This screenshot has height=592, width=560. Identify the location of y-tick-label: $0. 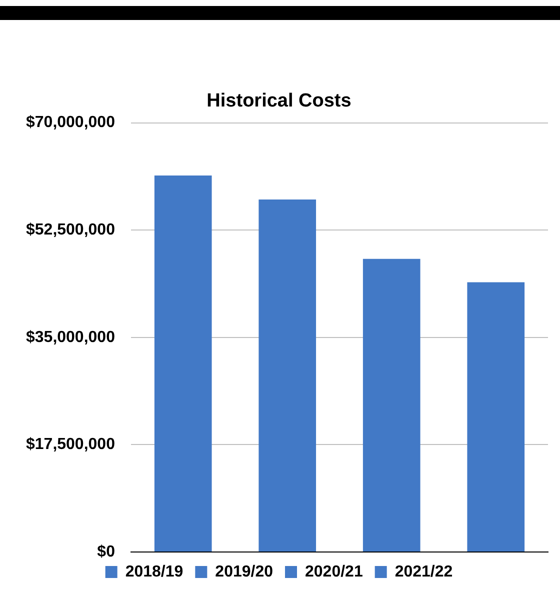
(106, 551).